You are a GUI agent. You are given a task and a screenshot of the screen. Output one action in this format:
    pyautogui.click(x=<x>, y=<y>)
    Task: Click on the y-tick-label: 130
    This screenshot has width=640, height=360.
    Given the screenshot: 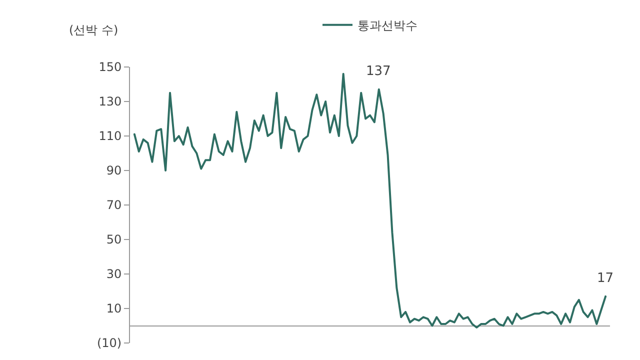 What is the action you would take?
    pyautogui.click(x=110, y=101)
    